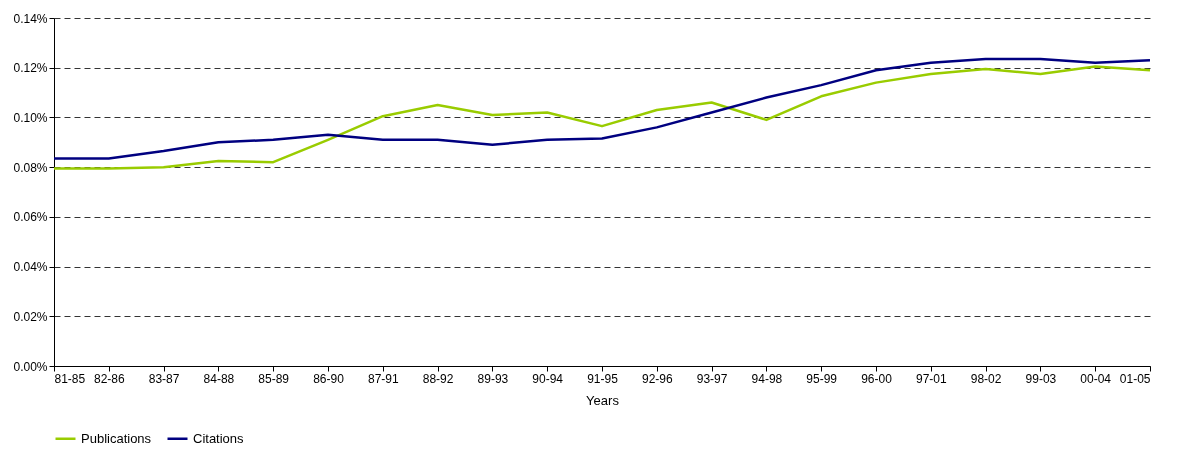 Image resolution: width=1191 pixels, height=470 pixels. What do you see at coordinates (1096, 378) in the screenshot?
I see `x-tick-label: 00-04` at bounding box center [1096, 378].